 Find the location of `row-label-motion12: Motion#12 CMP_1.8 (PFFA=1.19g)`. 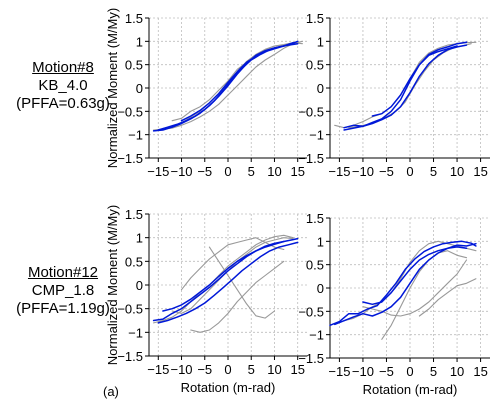

row-label-motion12: Motion#12 CMP_1.8 (PFFA=1.19g) is located at coordinates (63, 291).